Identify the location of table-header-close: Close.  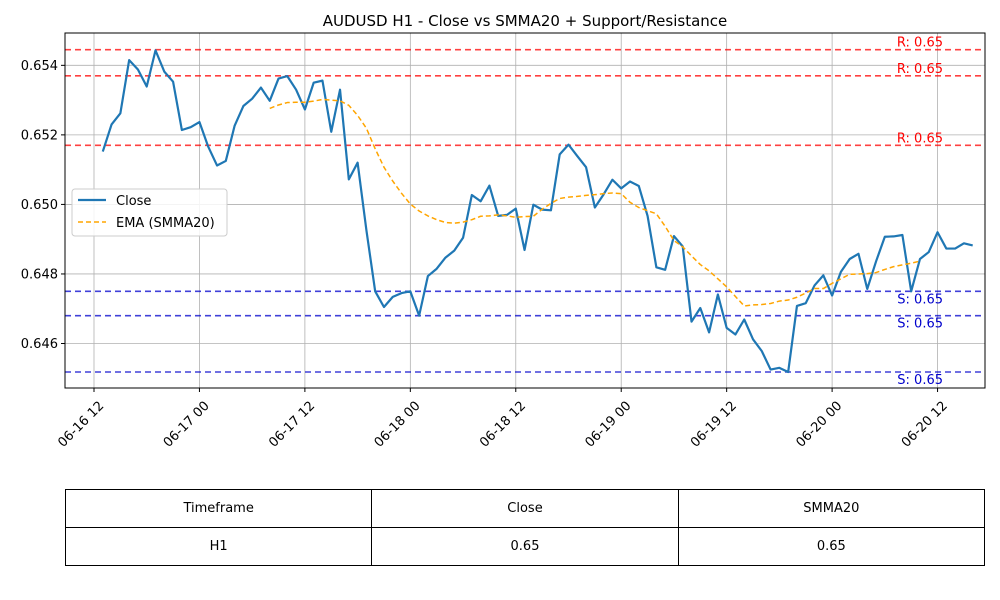
(525, 508).